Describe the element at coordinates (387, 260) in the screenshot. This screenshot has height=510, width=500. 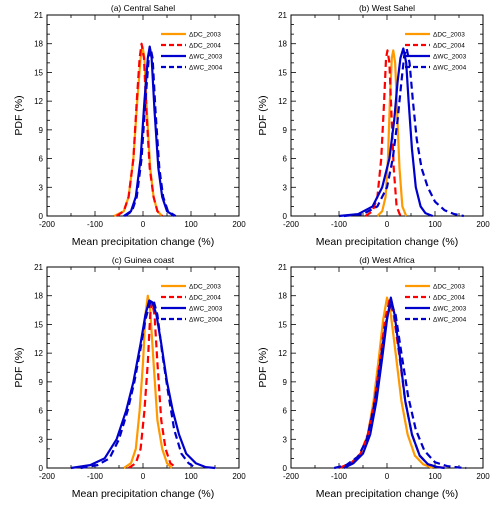
I see `panel-title: (d) West Africa` at that location.